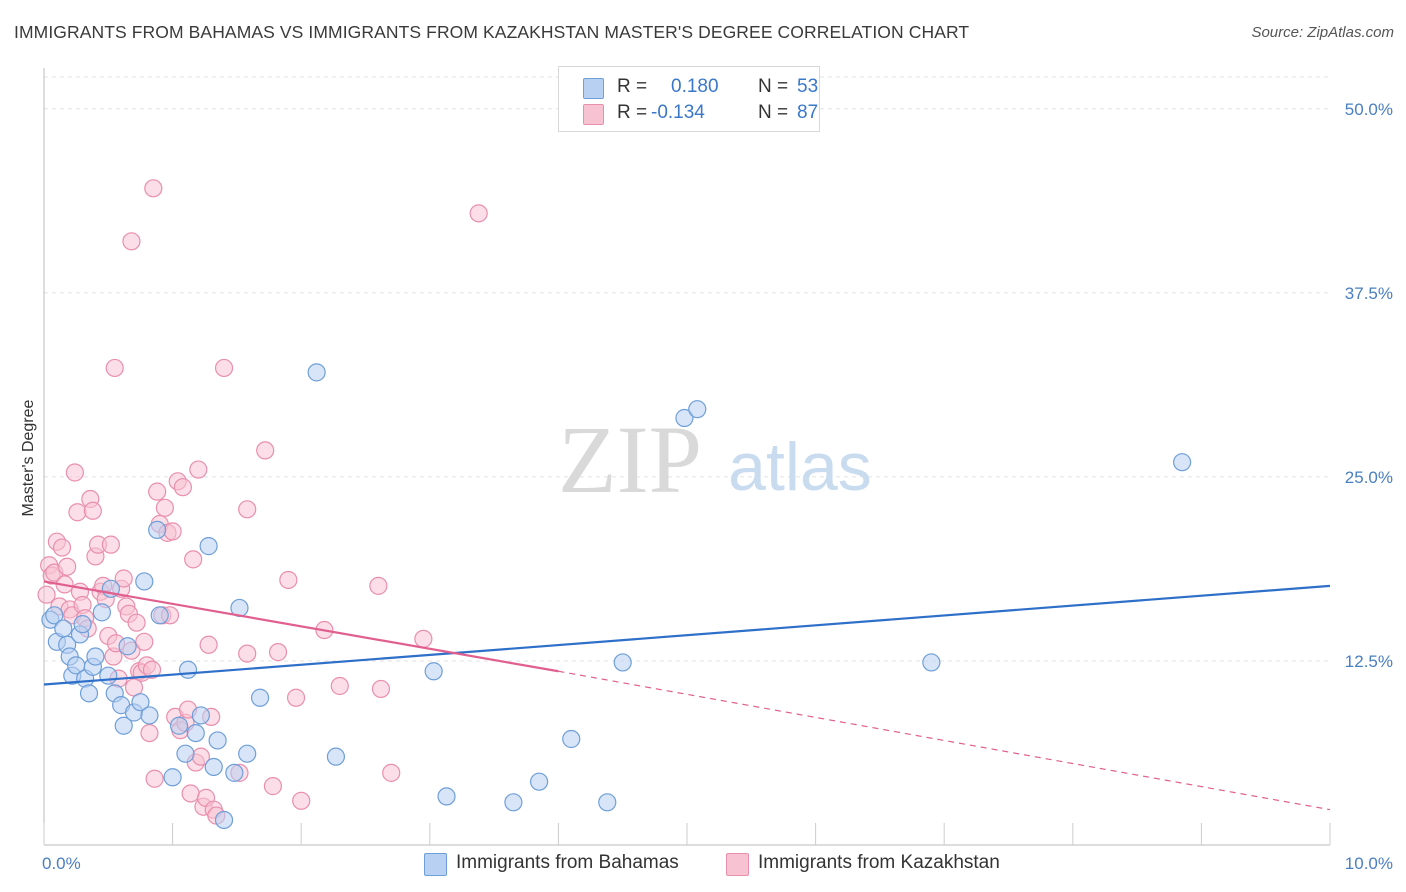 The height and width of the screenshot is (892, 1406). What do you see at coordinates (689, 99) in the screenshot?
I see `correlation-legend: R = 0.180 N = 53 R = -0.134 N = 87` at bounding box center [689, 99].